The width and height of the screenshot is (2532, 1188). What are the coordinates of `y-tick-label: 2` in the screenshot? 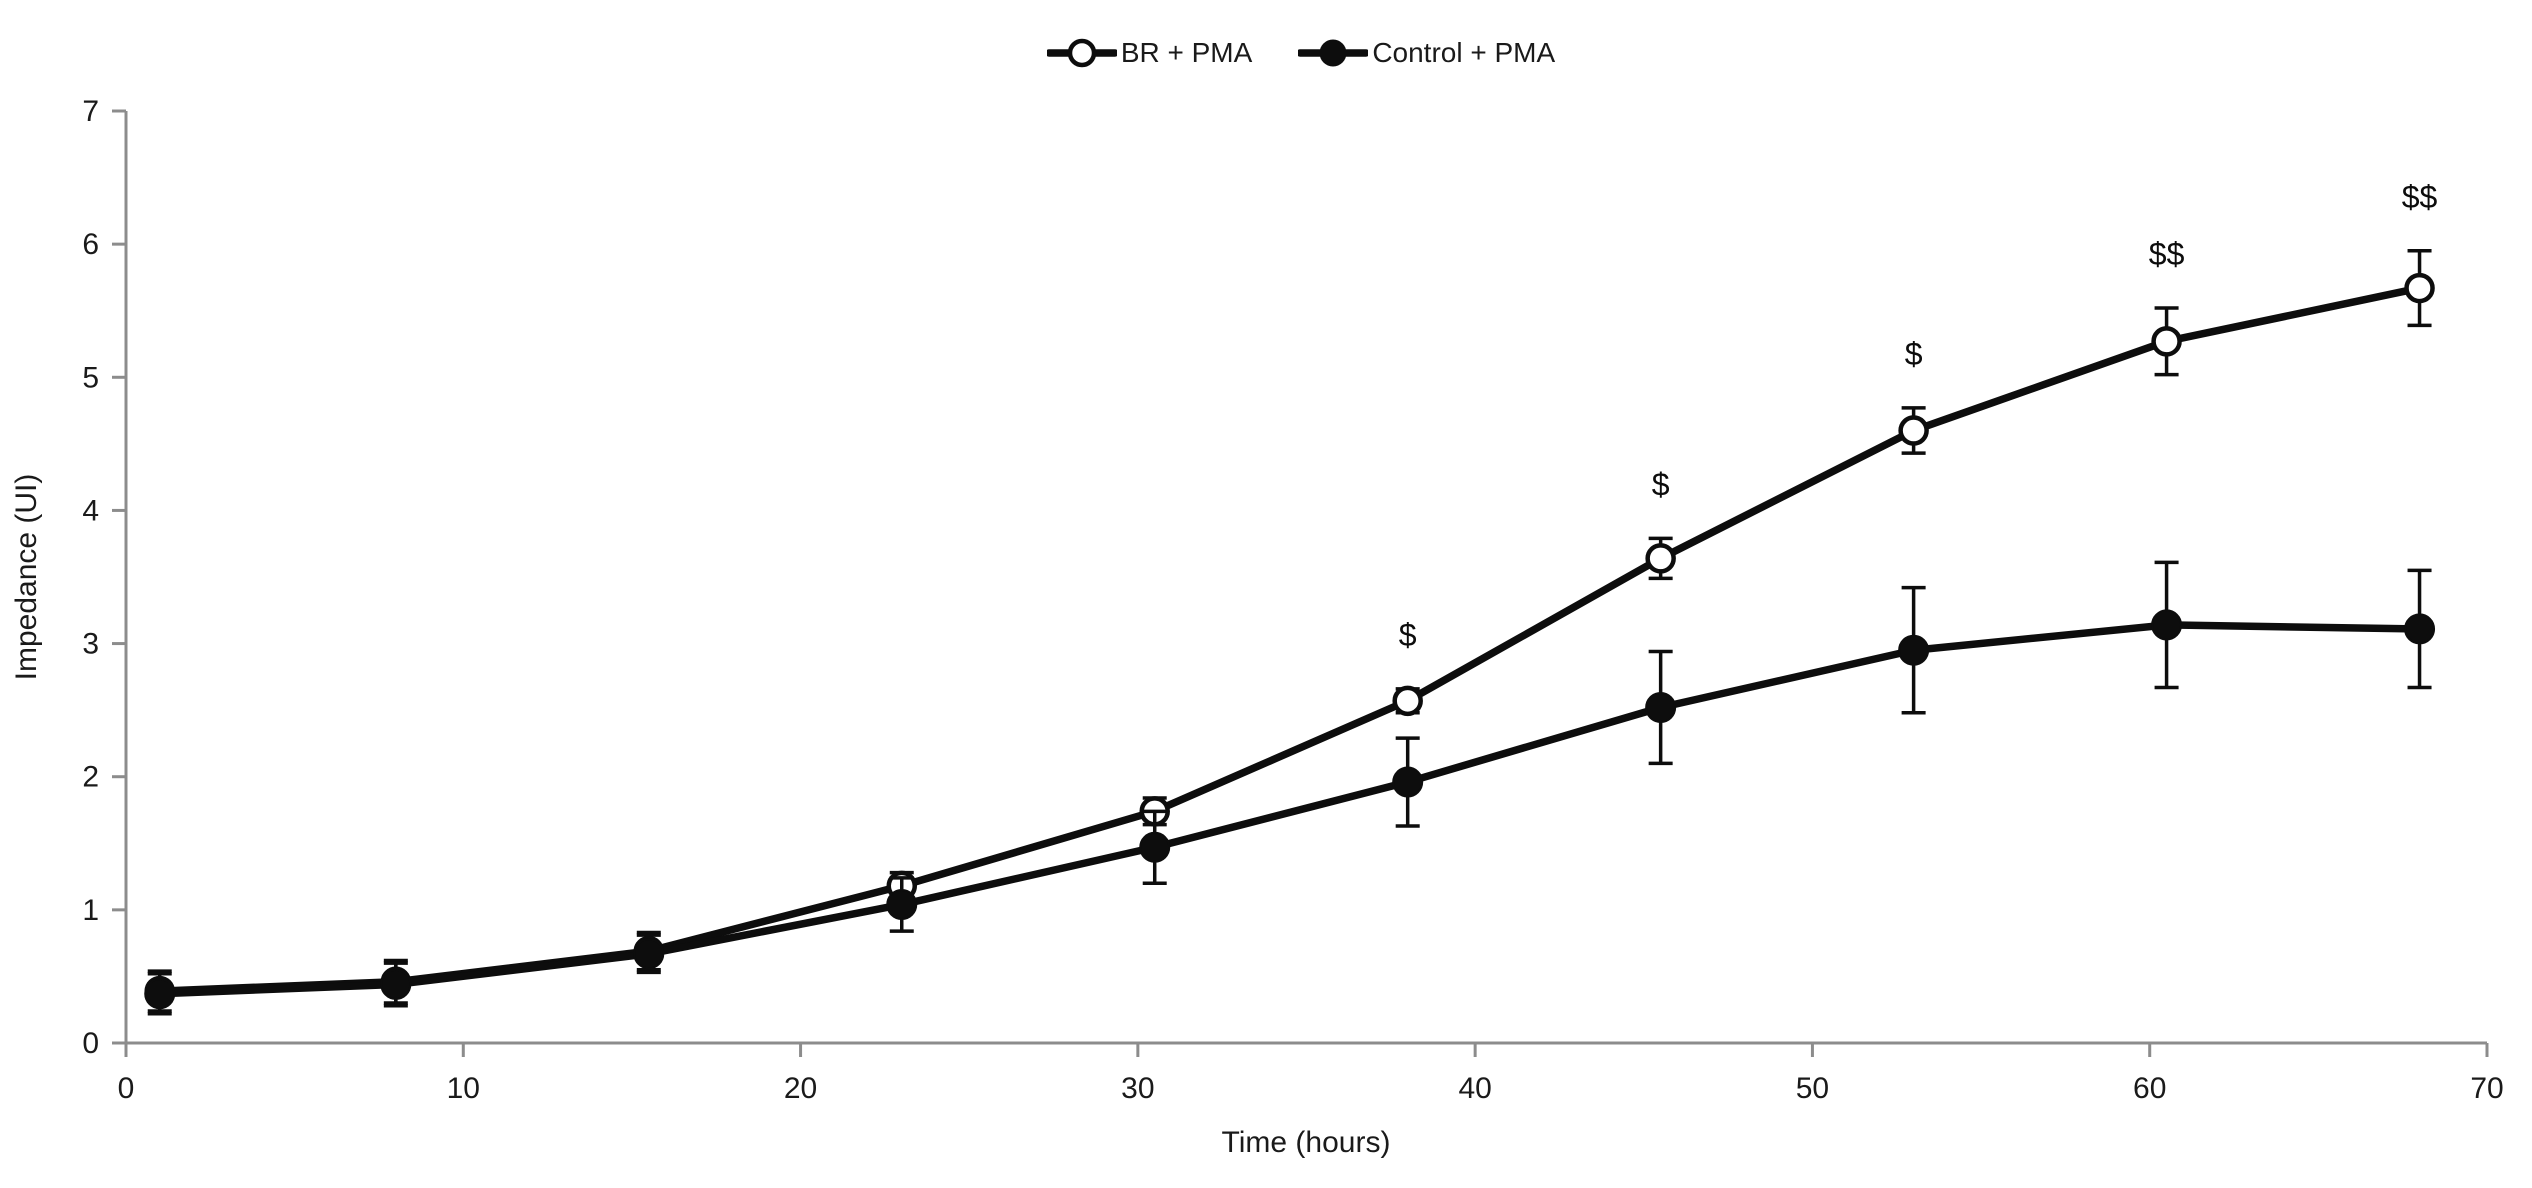 It's located at (90, 777).